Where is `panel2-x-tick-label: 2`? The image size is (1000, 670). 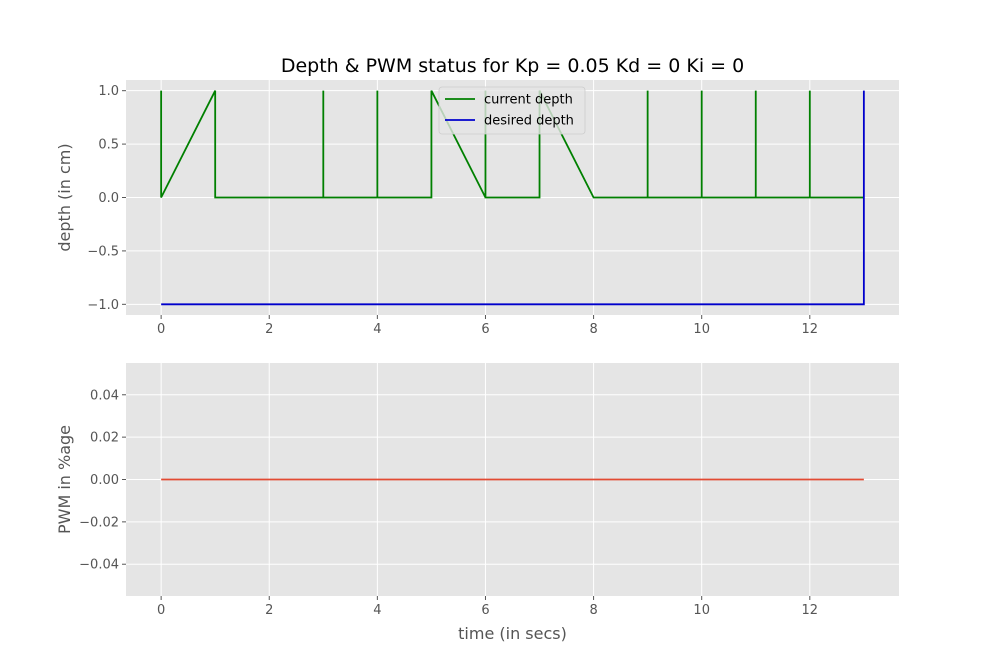 panel2-x-tick-label: 2 is located at coordinates (269, 610).